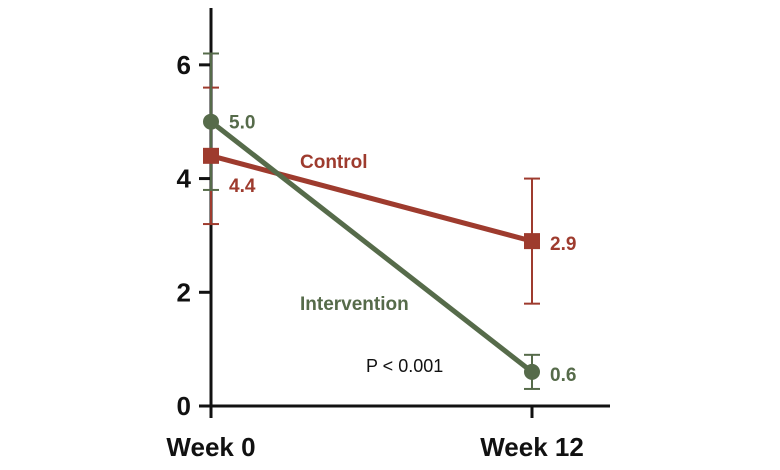 Image resolution: width=780 pixels, height=470 pixels. Describe the element at coordinates (242, 186) in the screenshot. I see `data-label: 4.4` at that location.